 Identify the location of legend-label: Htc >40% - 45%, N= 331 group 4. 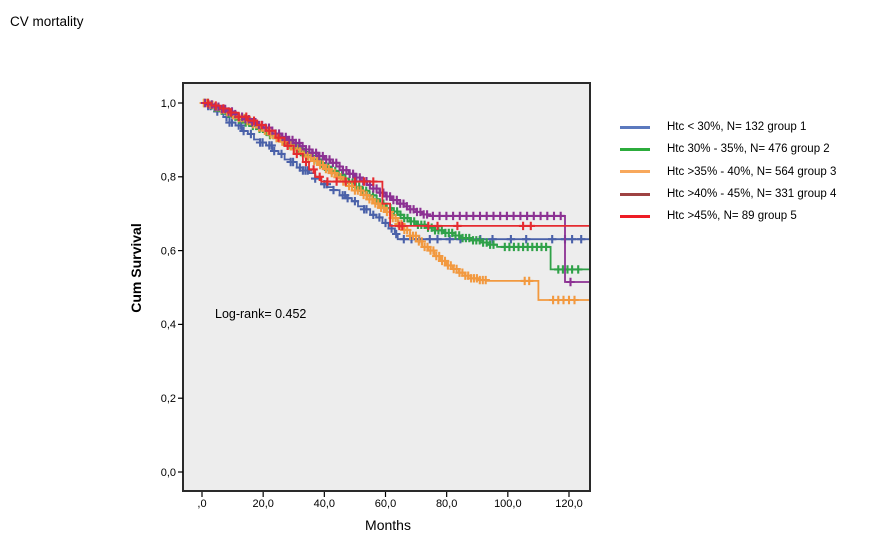
(752, 194).